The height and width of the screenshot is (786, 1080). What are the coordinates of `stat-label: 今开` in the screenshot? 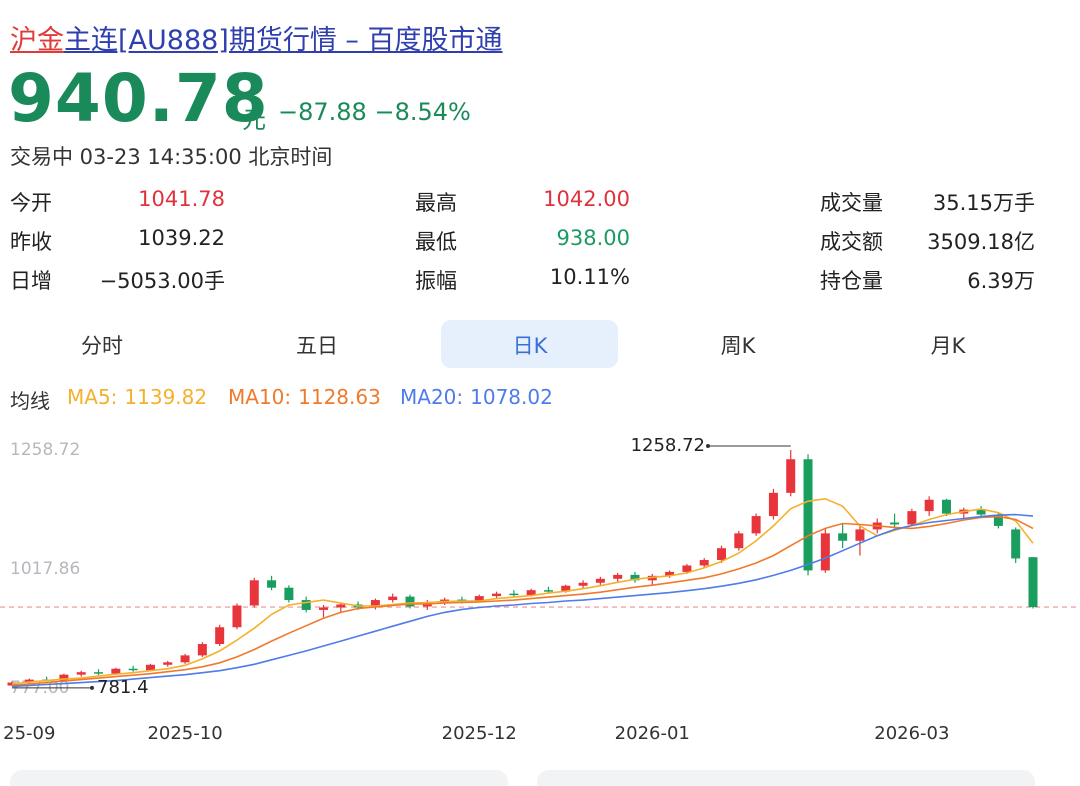 It's located at (31, 203).